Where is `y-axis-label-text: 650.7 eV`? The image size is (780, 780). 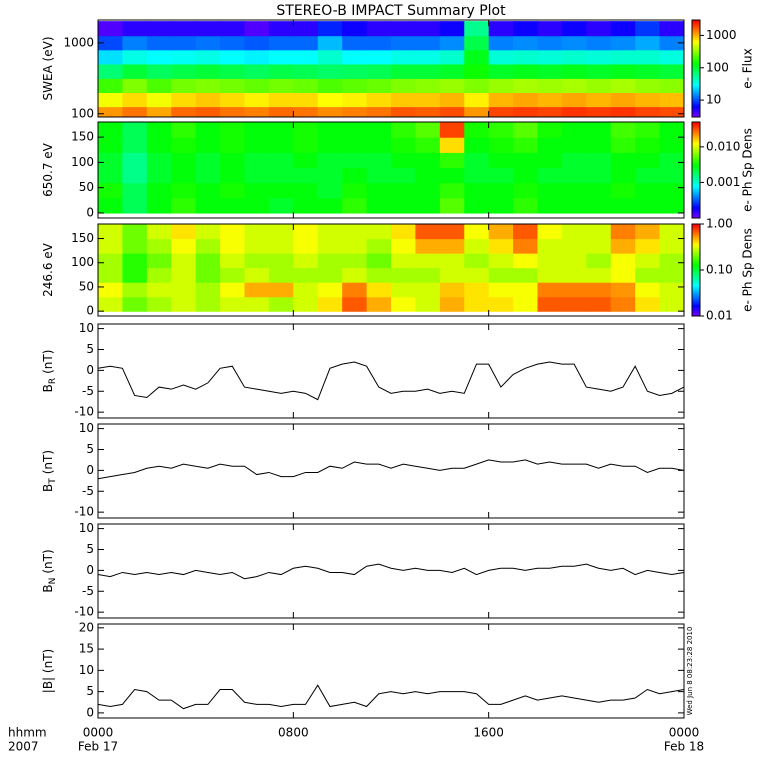 y-axis-label-text: 650.7 eV is located at coordinates (48, 169).